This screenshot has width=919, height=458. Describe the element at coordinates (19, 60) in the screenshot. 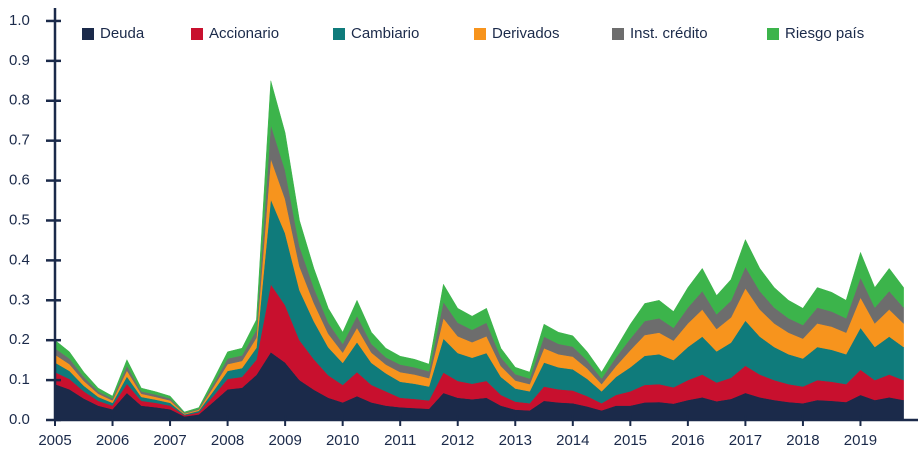

I see `y-tick-label: 0.9` at that location.